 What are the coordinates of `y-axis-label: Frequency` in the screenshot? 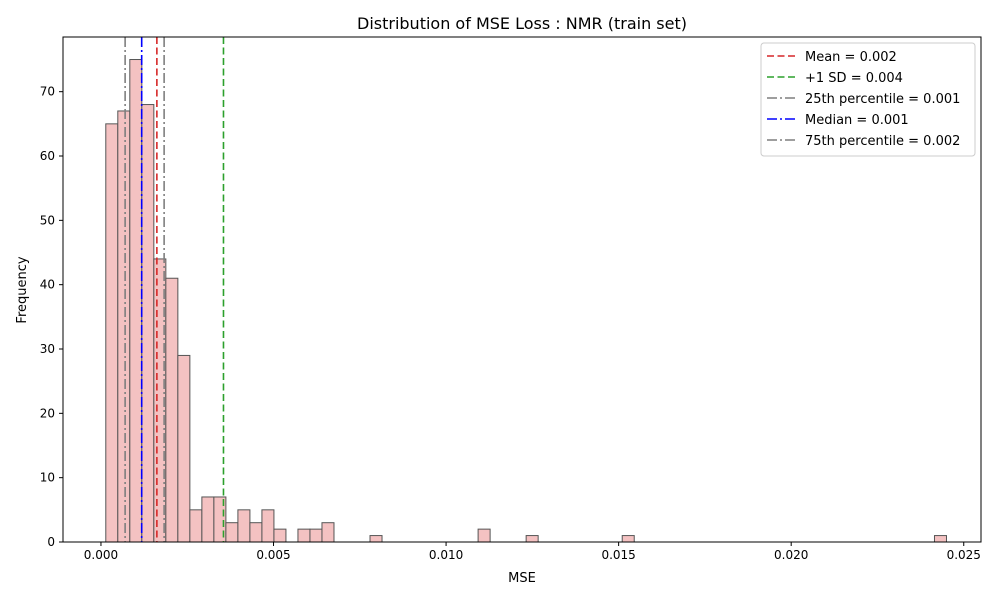 It's located at (22, 289).